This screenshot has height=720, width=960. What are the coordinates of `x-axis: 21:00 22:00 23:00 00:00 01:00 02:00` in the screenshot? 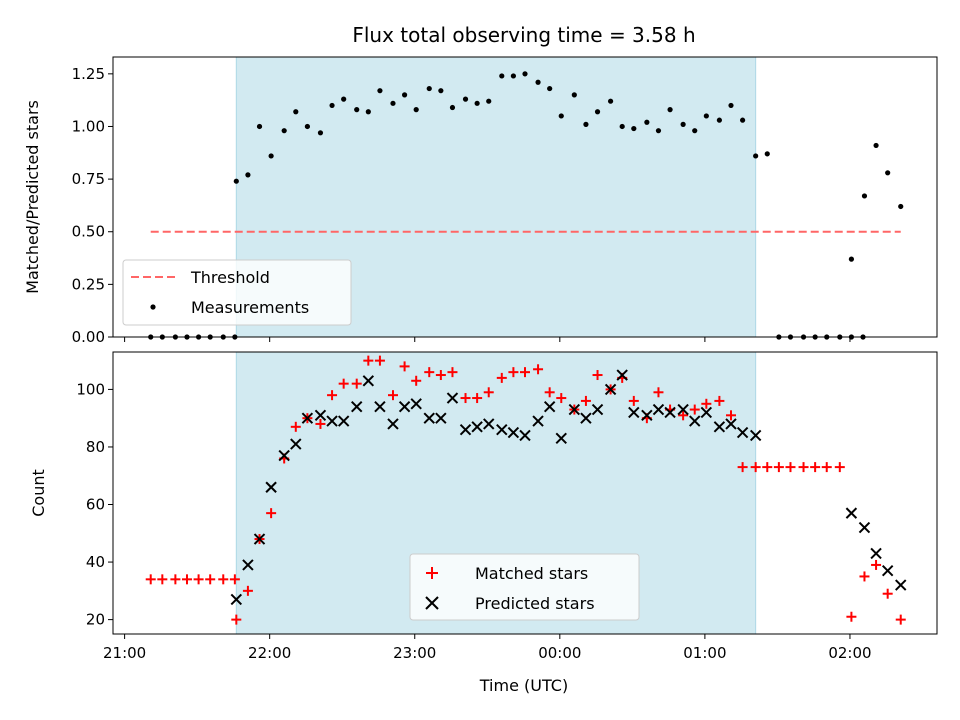 It's located at (487, 648).